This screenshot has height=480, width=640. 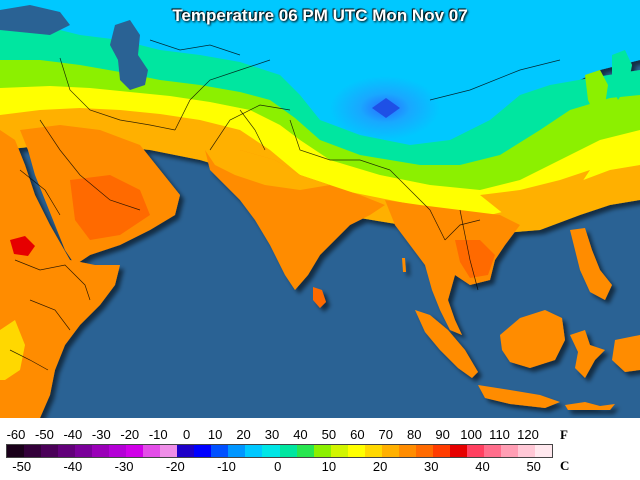 What do you see at coordinates (431, 466) in the screenshot?
I see `celsius-tick-label: 30` at bounding box center [431, 466].